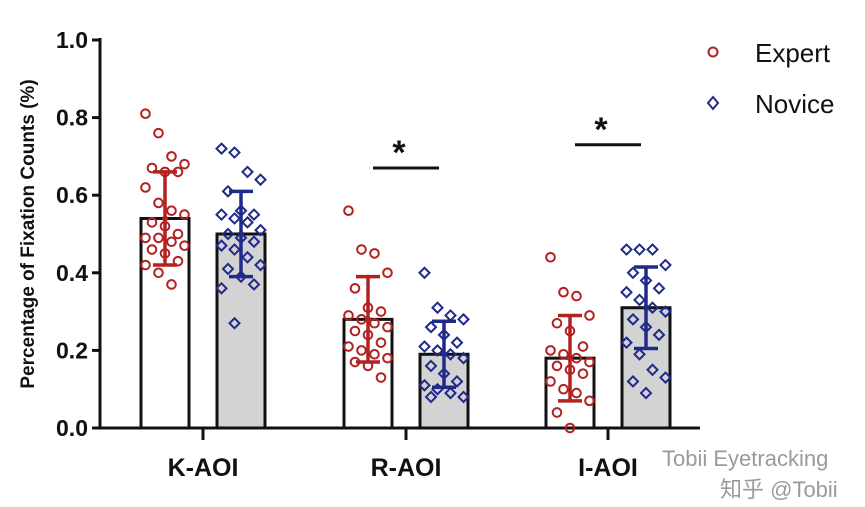 This screenshot has height=507, width=865. I want to click on watermark-text-2: 知乎 @Tobii, so click(779, 489).